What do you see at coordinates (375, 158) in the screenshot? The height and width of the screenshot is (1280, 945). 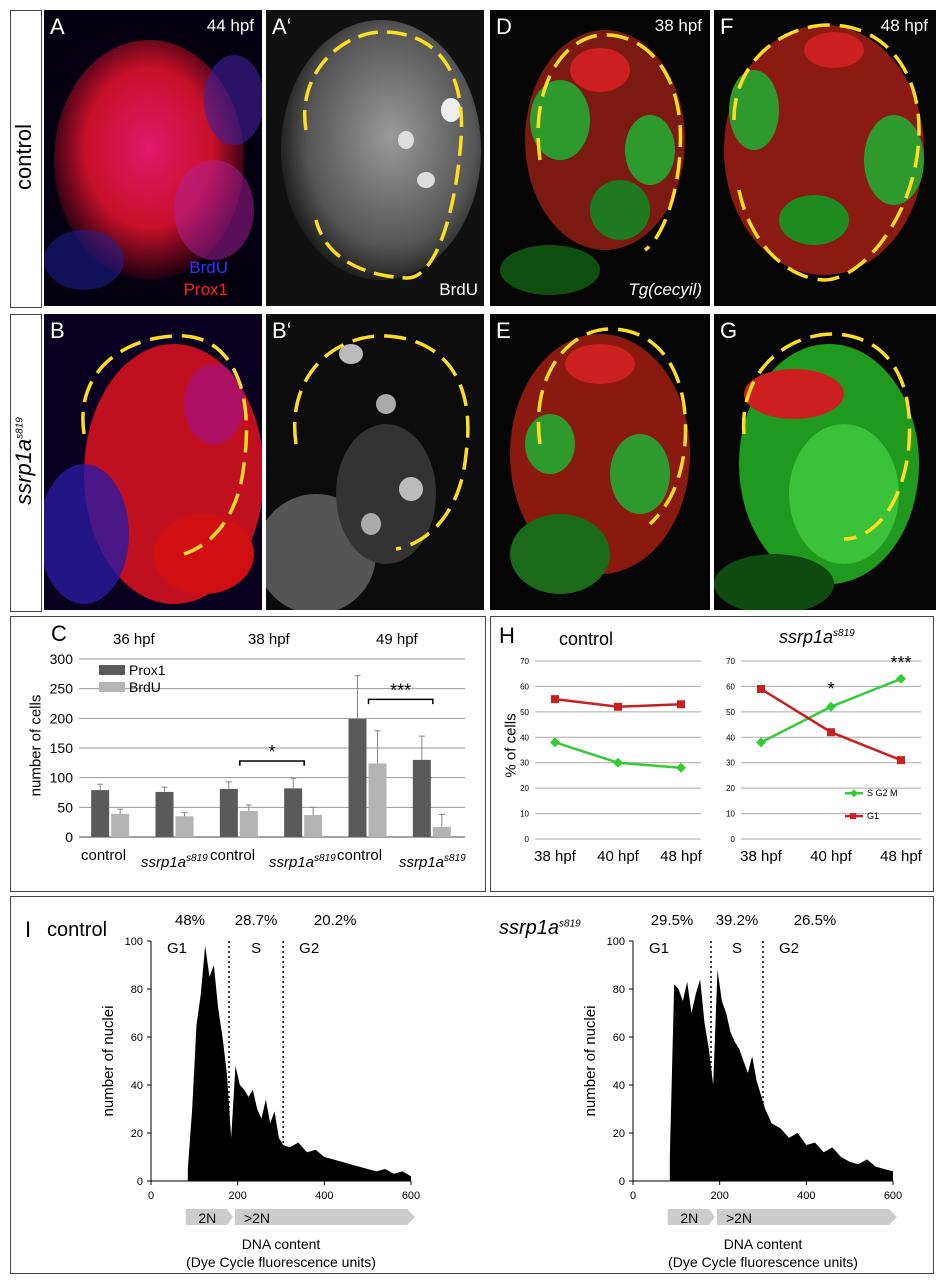 I see `micrograph-a-prime-image` at bounding box center [375, 158].